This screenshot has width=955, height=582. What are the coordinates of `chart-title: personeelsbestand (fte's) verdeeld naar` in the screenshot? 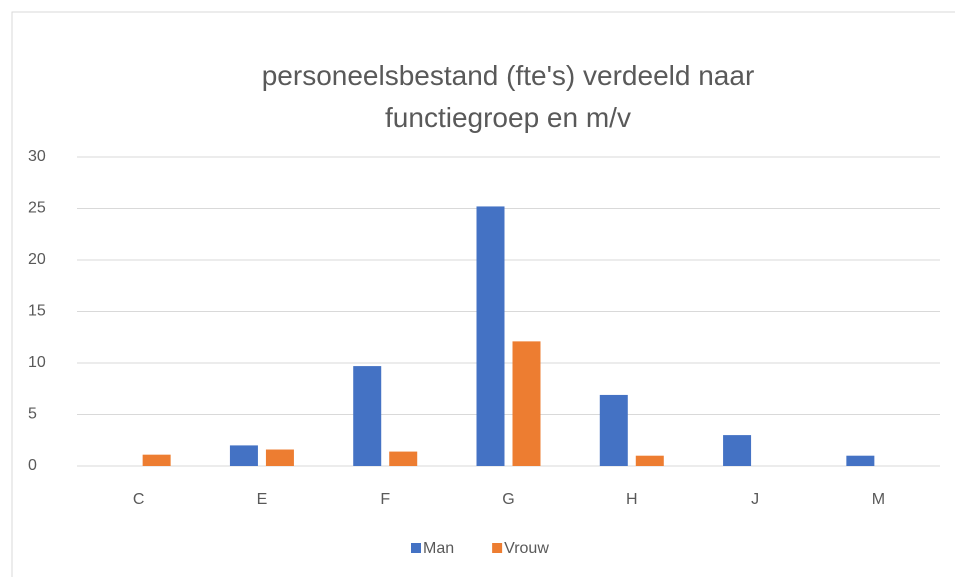 It's located at (508, 75).